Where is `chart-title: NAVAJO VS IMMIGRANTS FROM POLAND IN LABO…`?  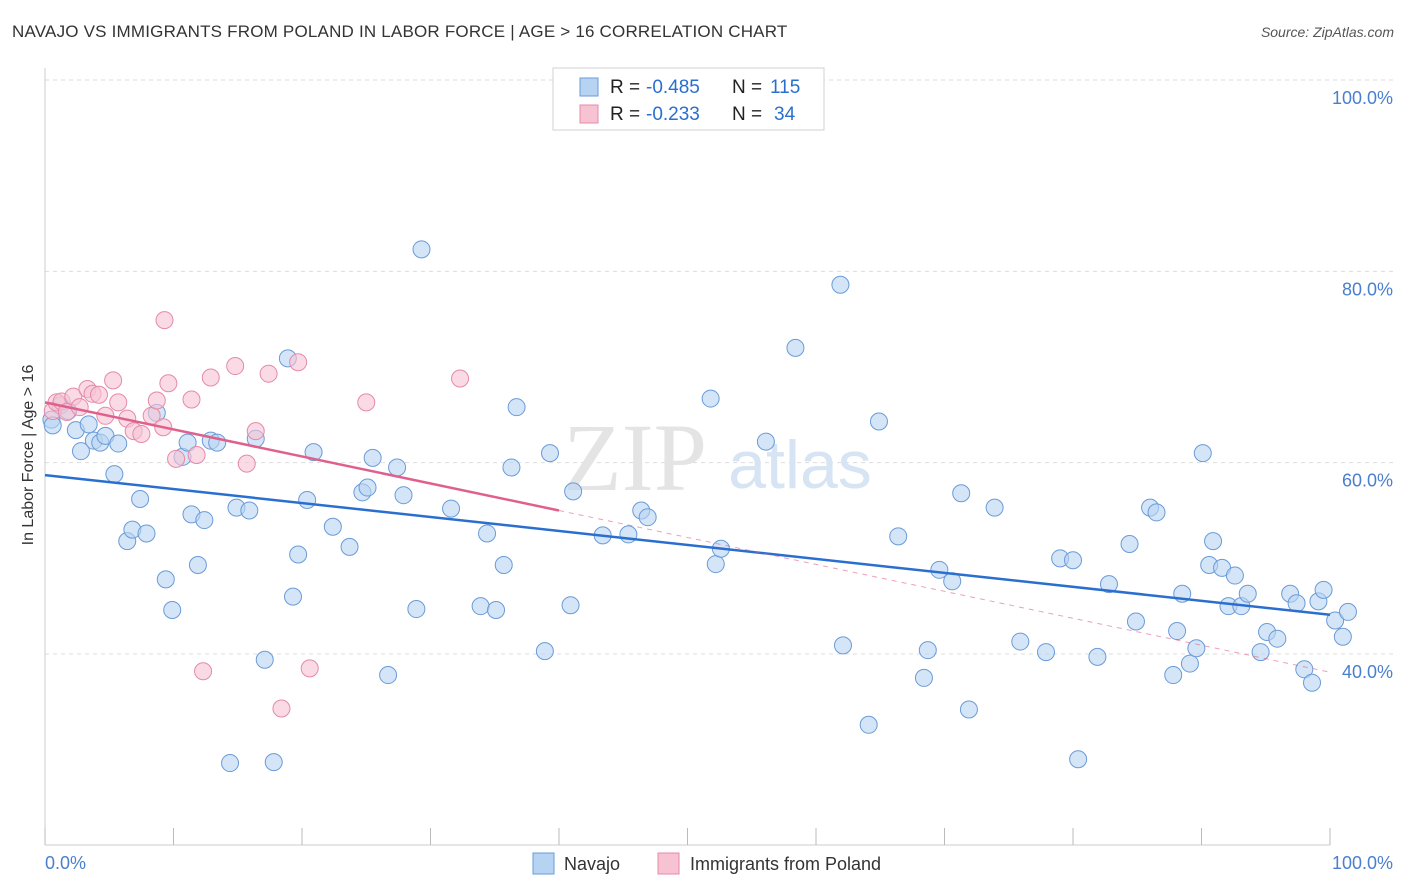 chart-title: NAVAJO VS IMMIGRANTS FROM POLAND IN LABO… is located at coordinates (400, 31).